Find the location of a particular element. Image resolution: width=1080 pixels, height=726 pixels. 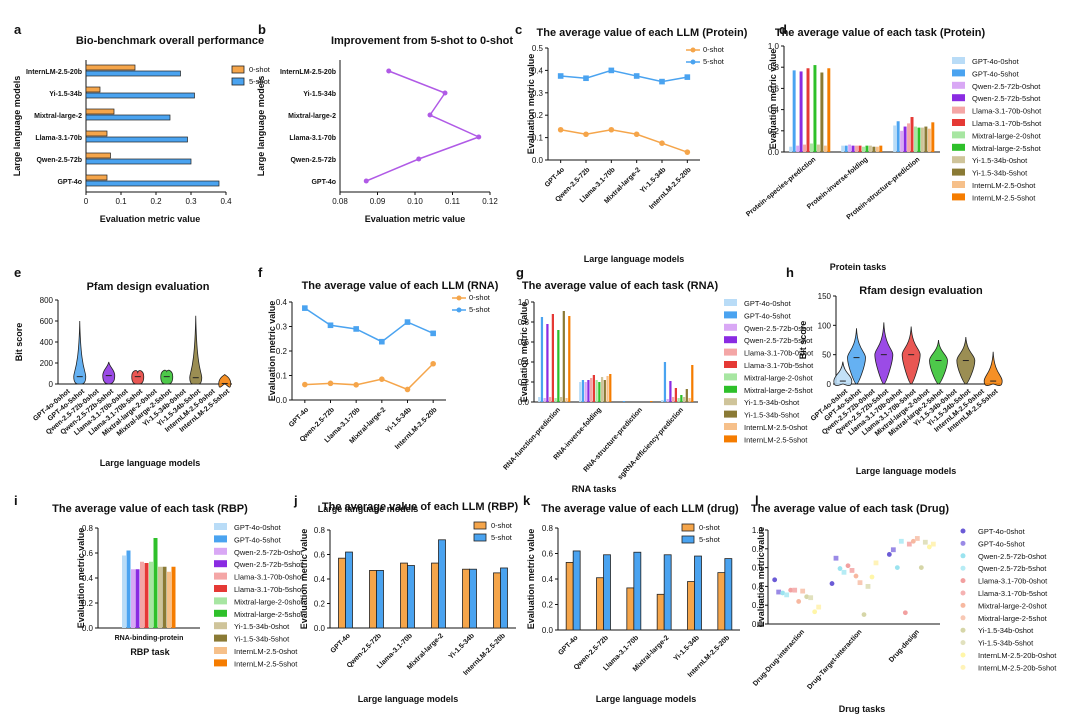

l-legend-label: Qwen-2.5-72b-0shot is located at coordinates (1012, 556).